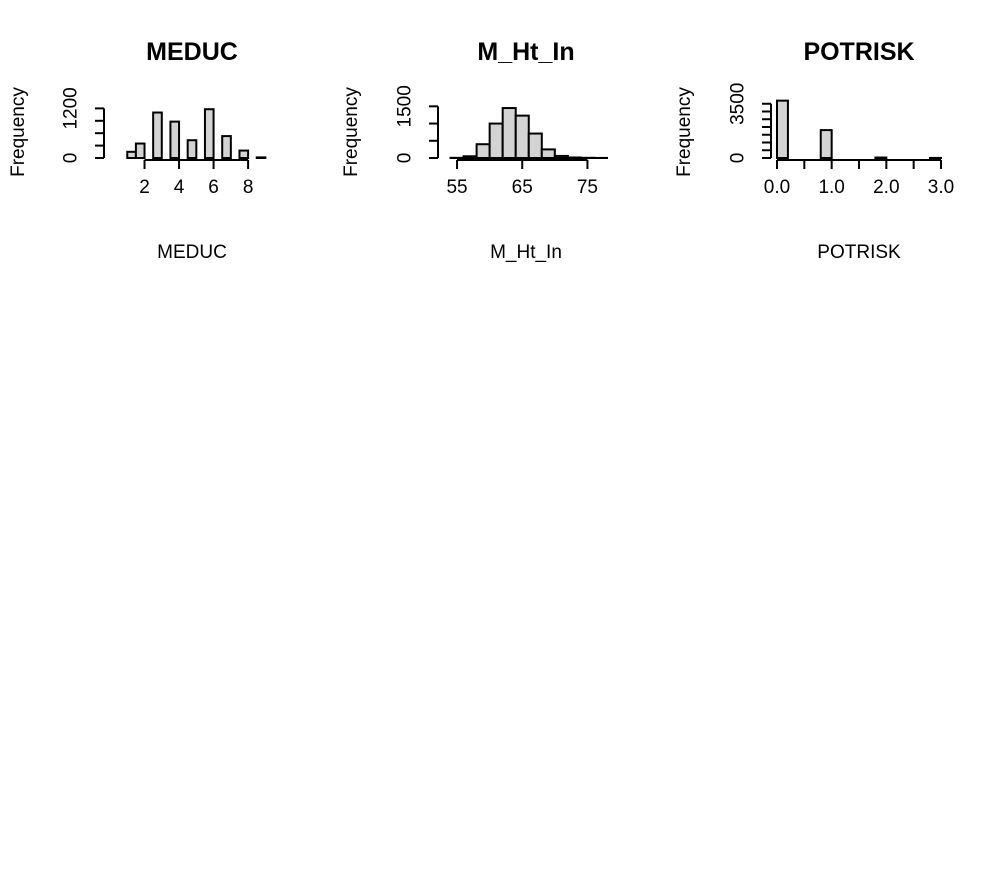 This screenshot has width=1000, height=876. I want to click on x-tick-label: 8, so click(248, 187).